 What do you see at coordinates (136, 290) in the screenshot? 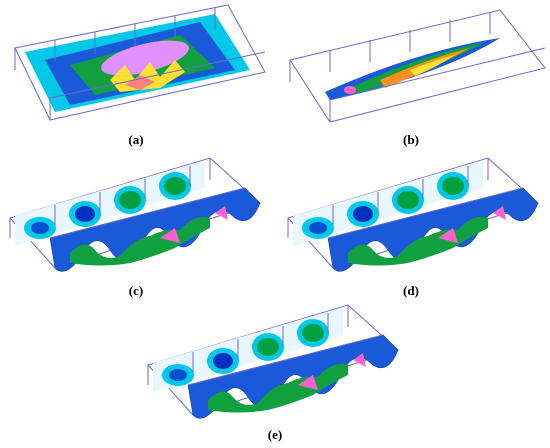
I see `panel-label: (c)` at bounding box center [136, 290].